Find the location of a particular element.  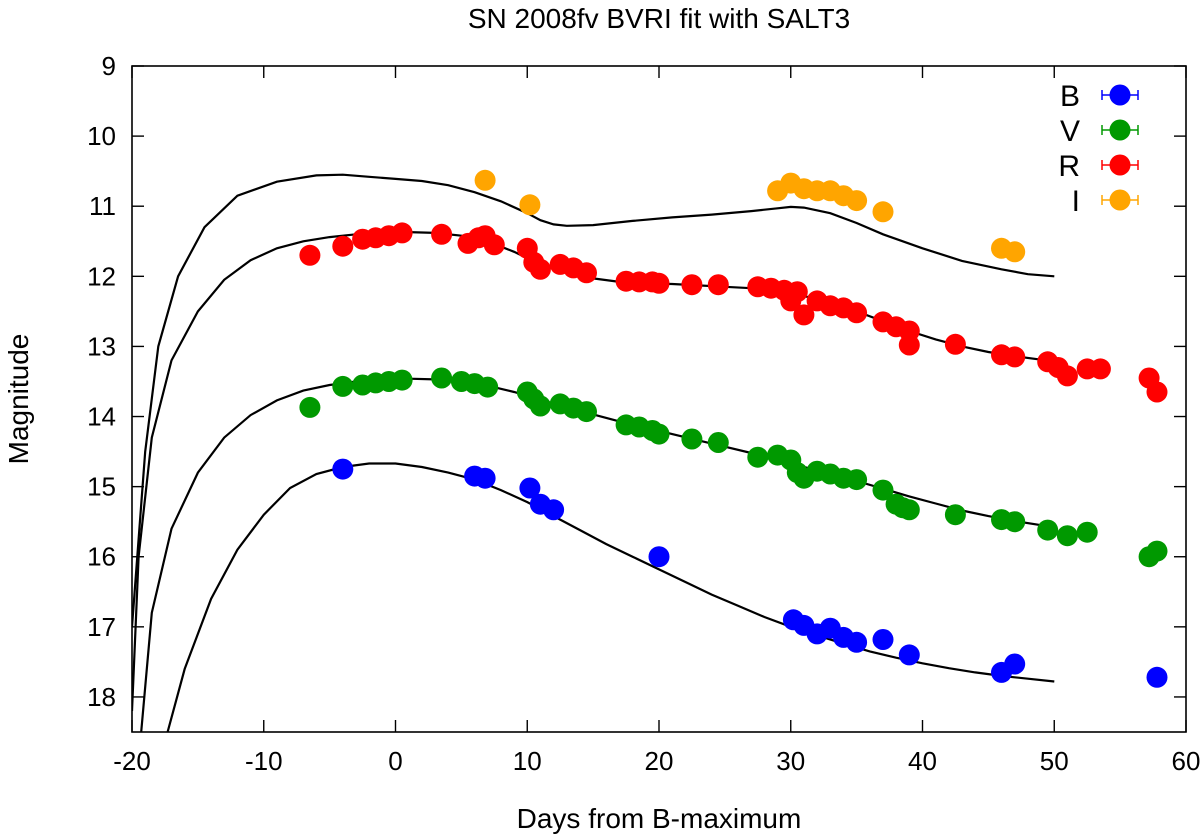

y-tick-label: 17 is located at coordinates (101, 627).